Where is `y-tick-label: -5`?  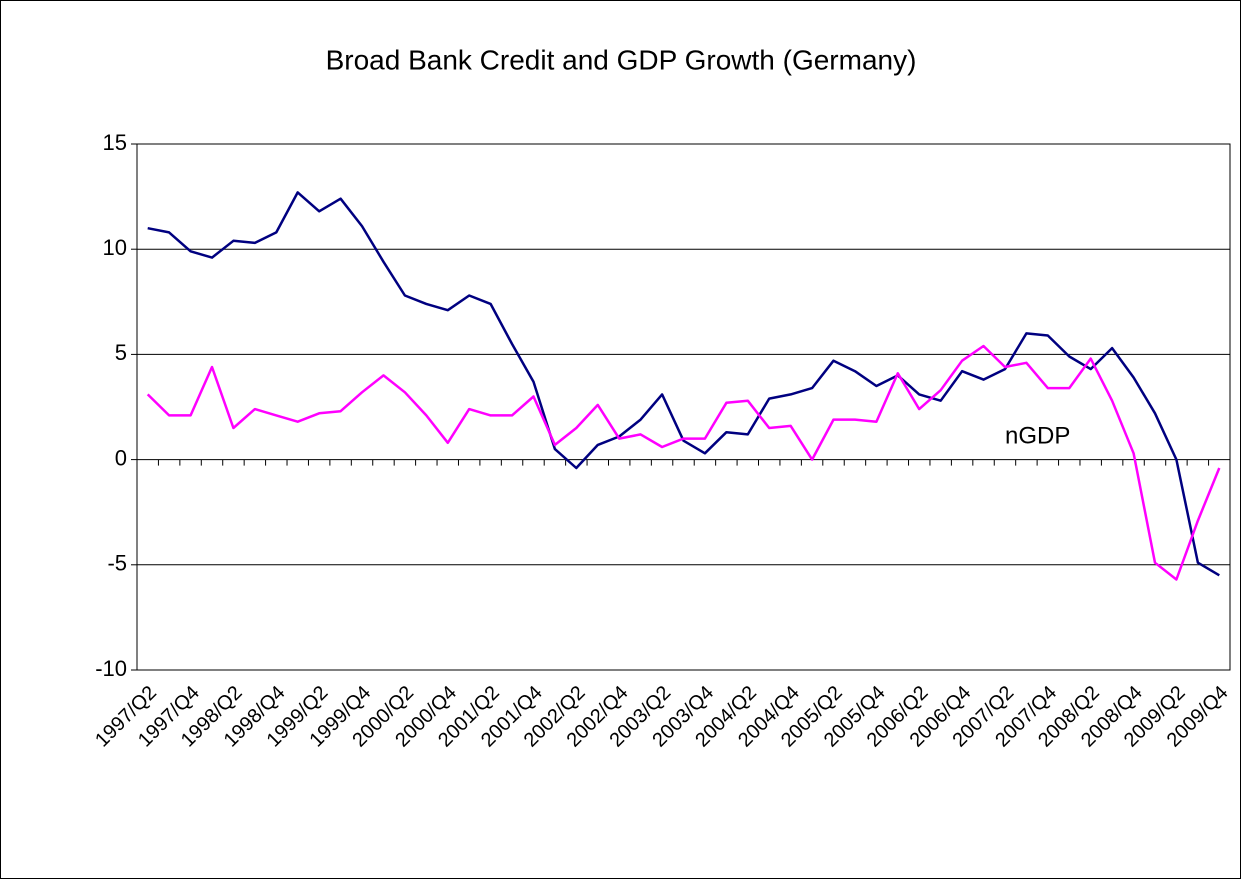
y-tick-label: -5 is located at coordinates (117, 563).